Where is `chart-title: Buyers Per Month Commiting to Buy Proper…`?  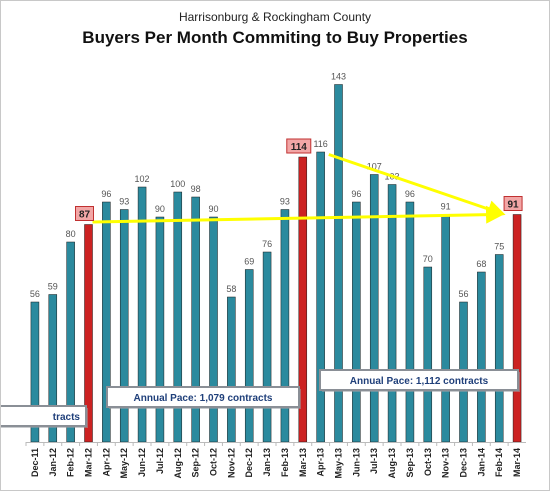 chart-title: Buyers Per Month Commiting to Buy Proper… is located at coordinates (274, 37).